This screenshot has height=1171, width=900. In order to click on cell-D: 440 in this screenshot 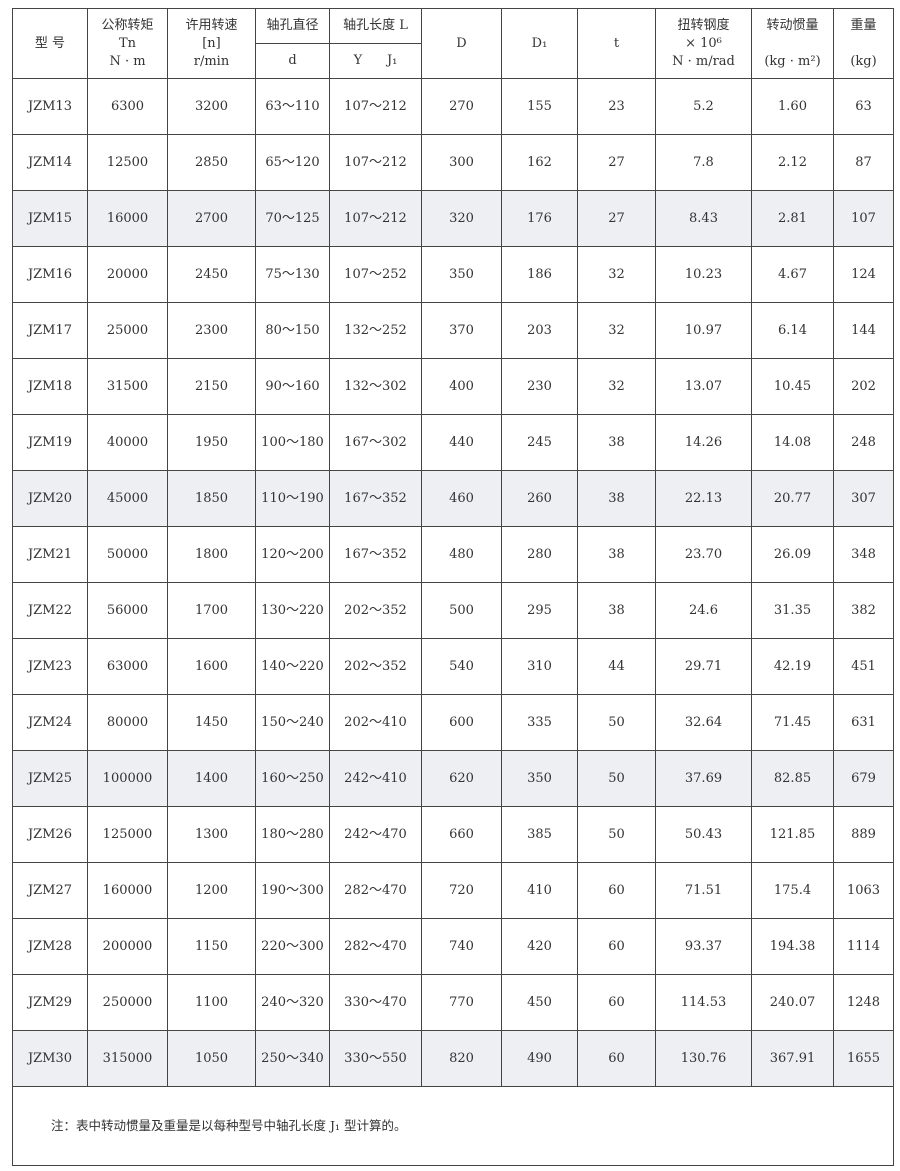, I will do `click(461, 442)`.